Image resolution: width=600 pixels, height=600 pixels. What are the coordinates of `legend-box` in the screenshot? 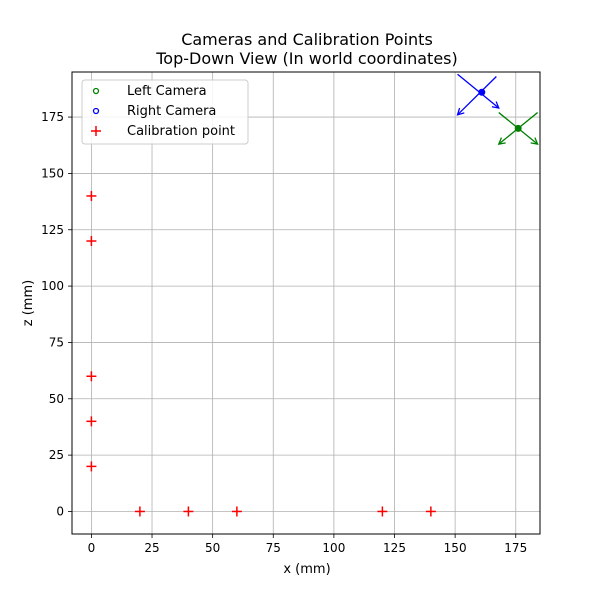 It's located at (165, 112).